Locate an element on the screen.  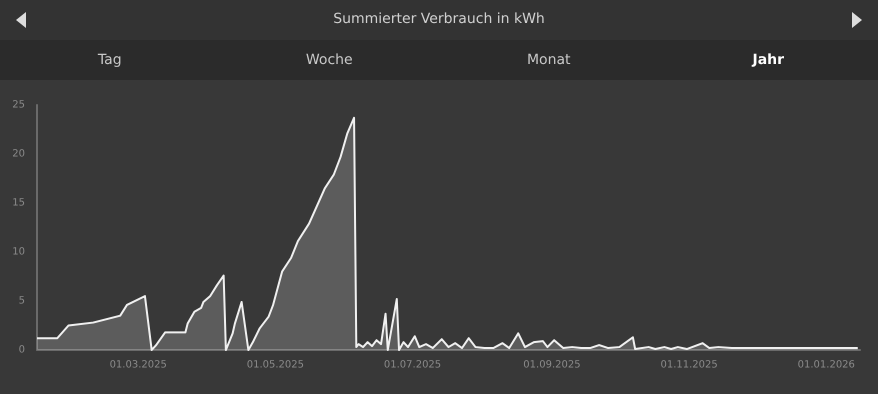
x-tick-label: 01.03.2025 is located at coordinates (138, 365).